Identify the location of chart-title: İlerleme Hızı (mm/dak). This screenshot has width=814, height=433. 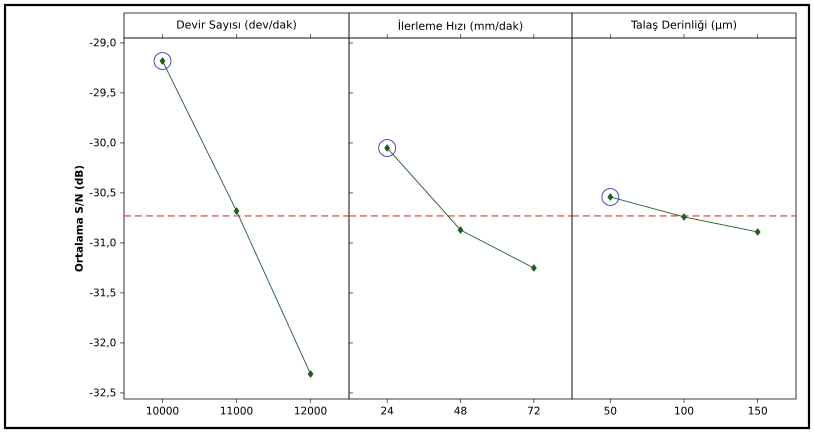
(460, 26).